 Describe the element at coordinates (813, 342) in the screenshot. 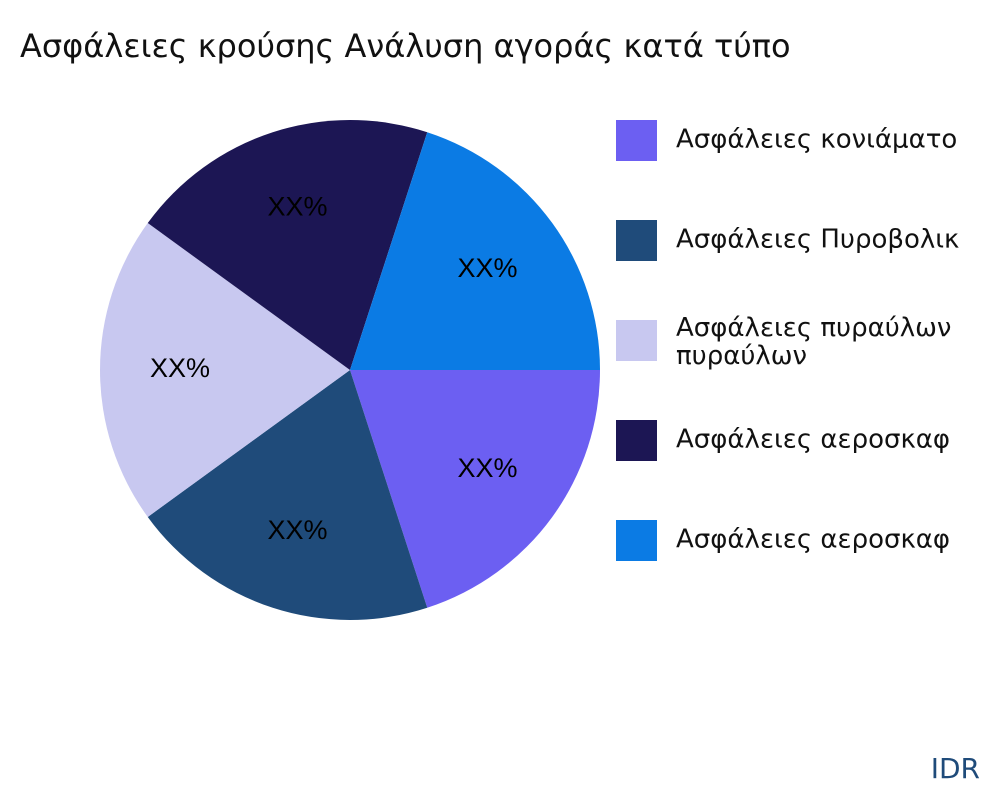

I see `legend-label: Ασφάλειες πυραύλων πυραύλων` at that location.